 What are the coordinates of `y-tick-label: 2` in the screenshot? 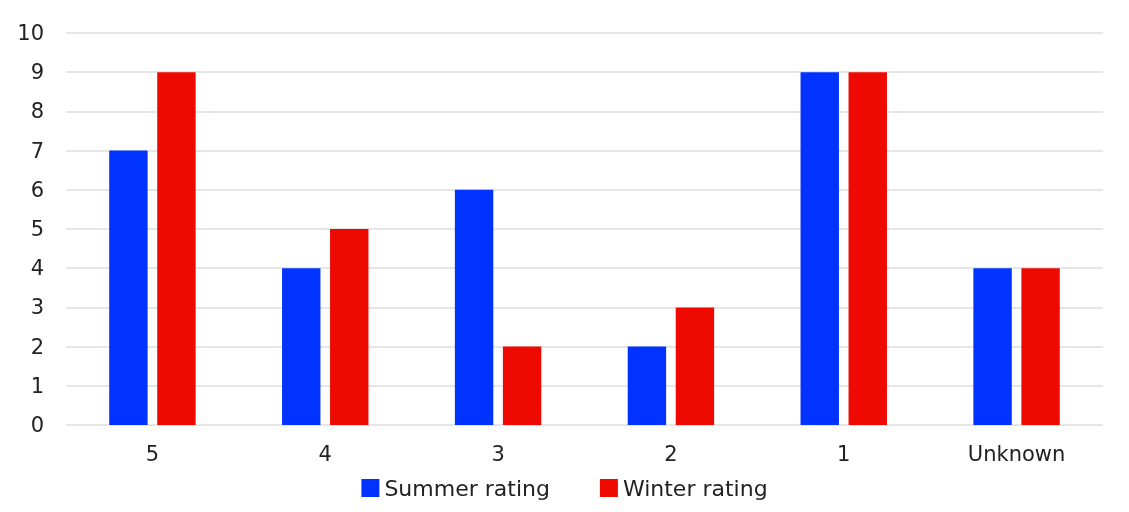 It's located at (37, 346).